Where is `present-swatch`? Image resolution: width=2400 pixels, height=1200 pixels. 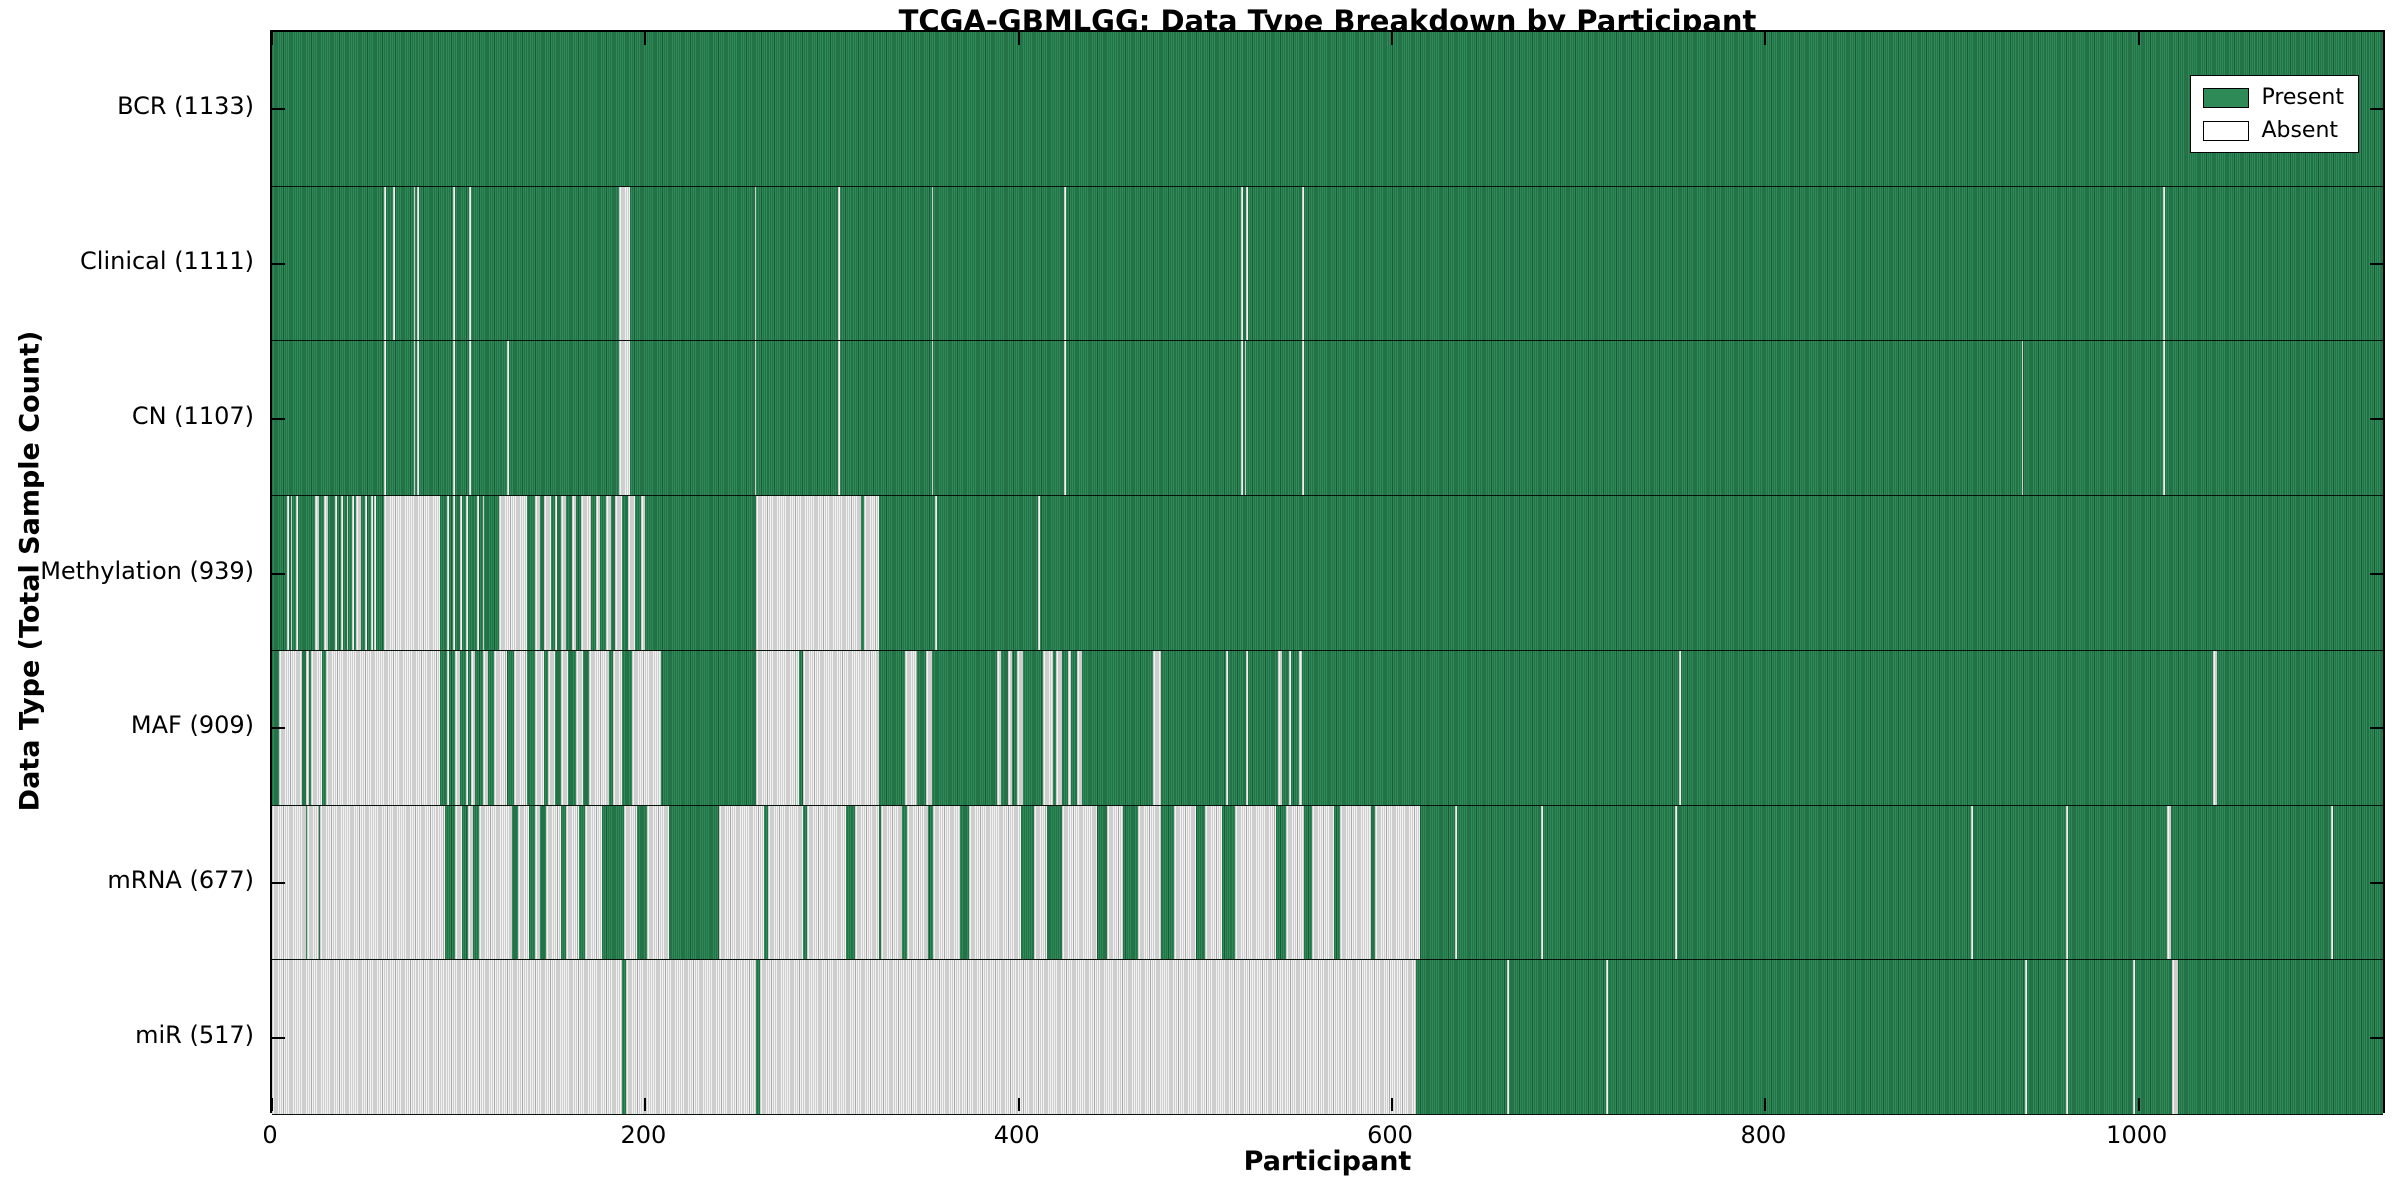 present-swatch is located at coordinates (2226, 97).